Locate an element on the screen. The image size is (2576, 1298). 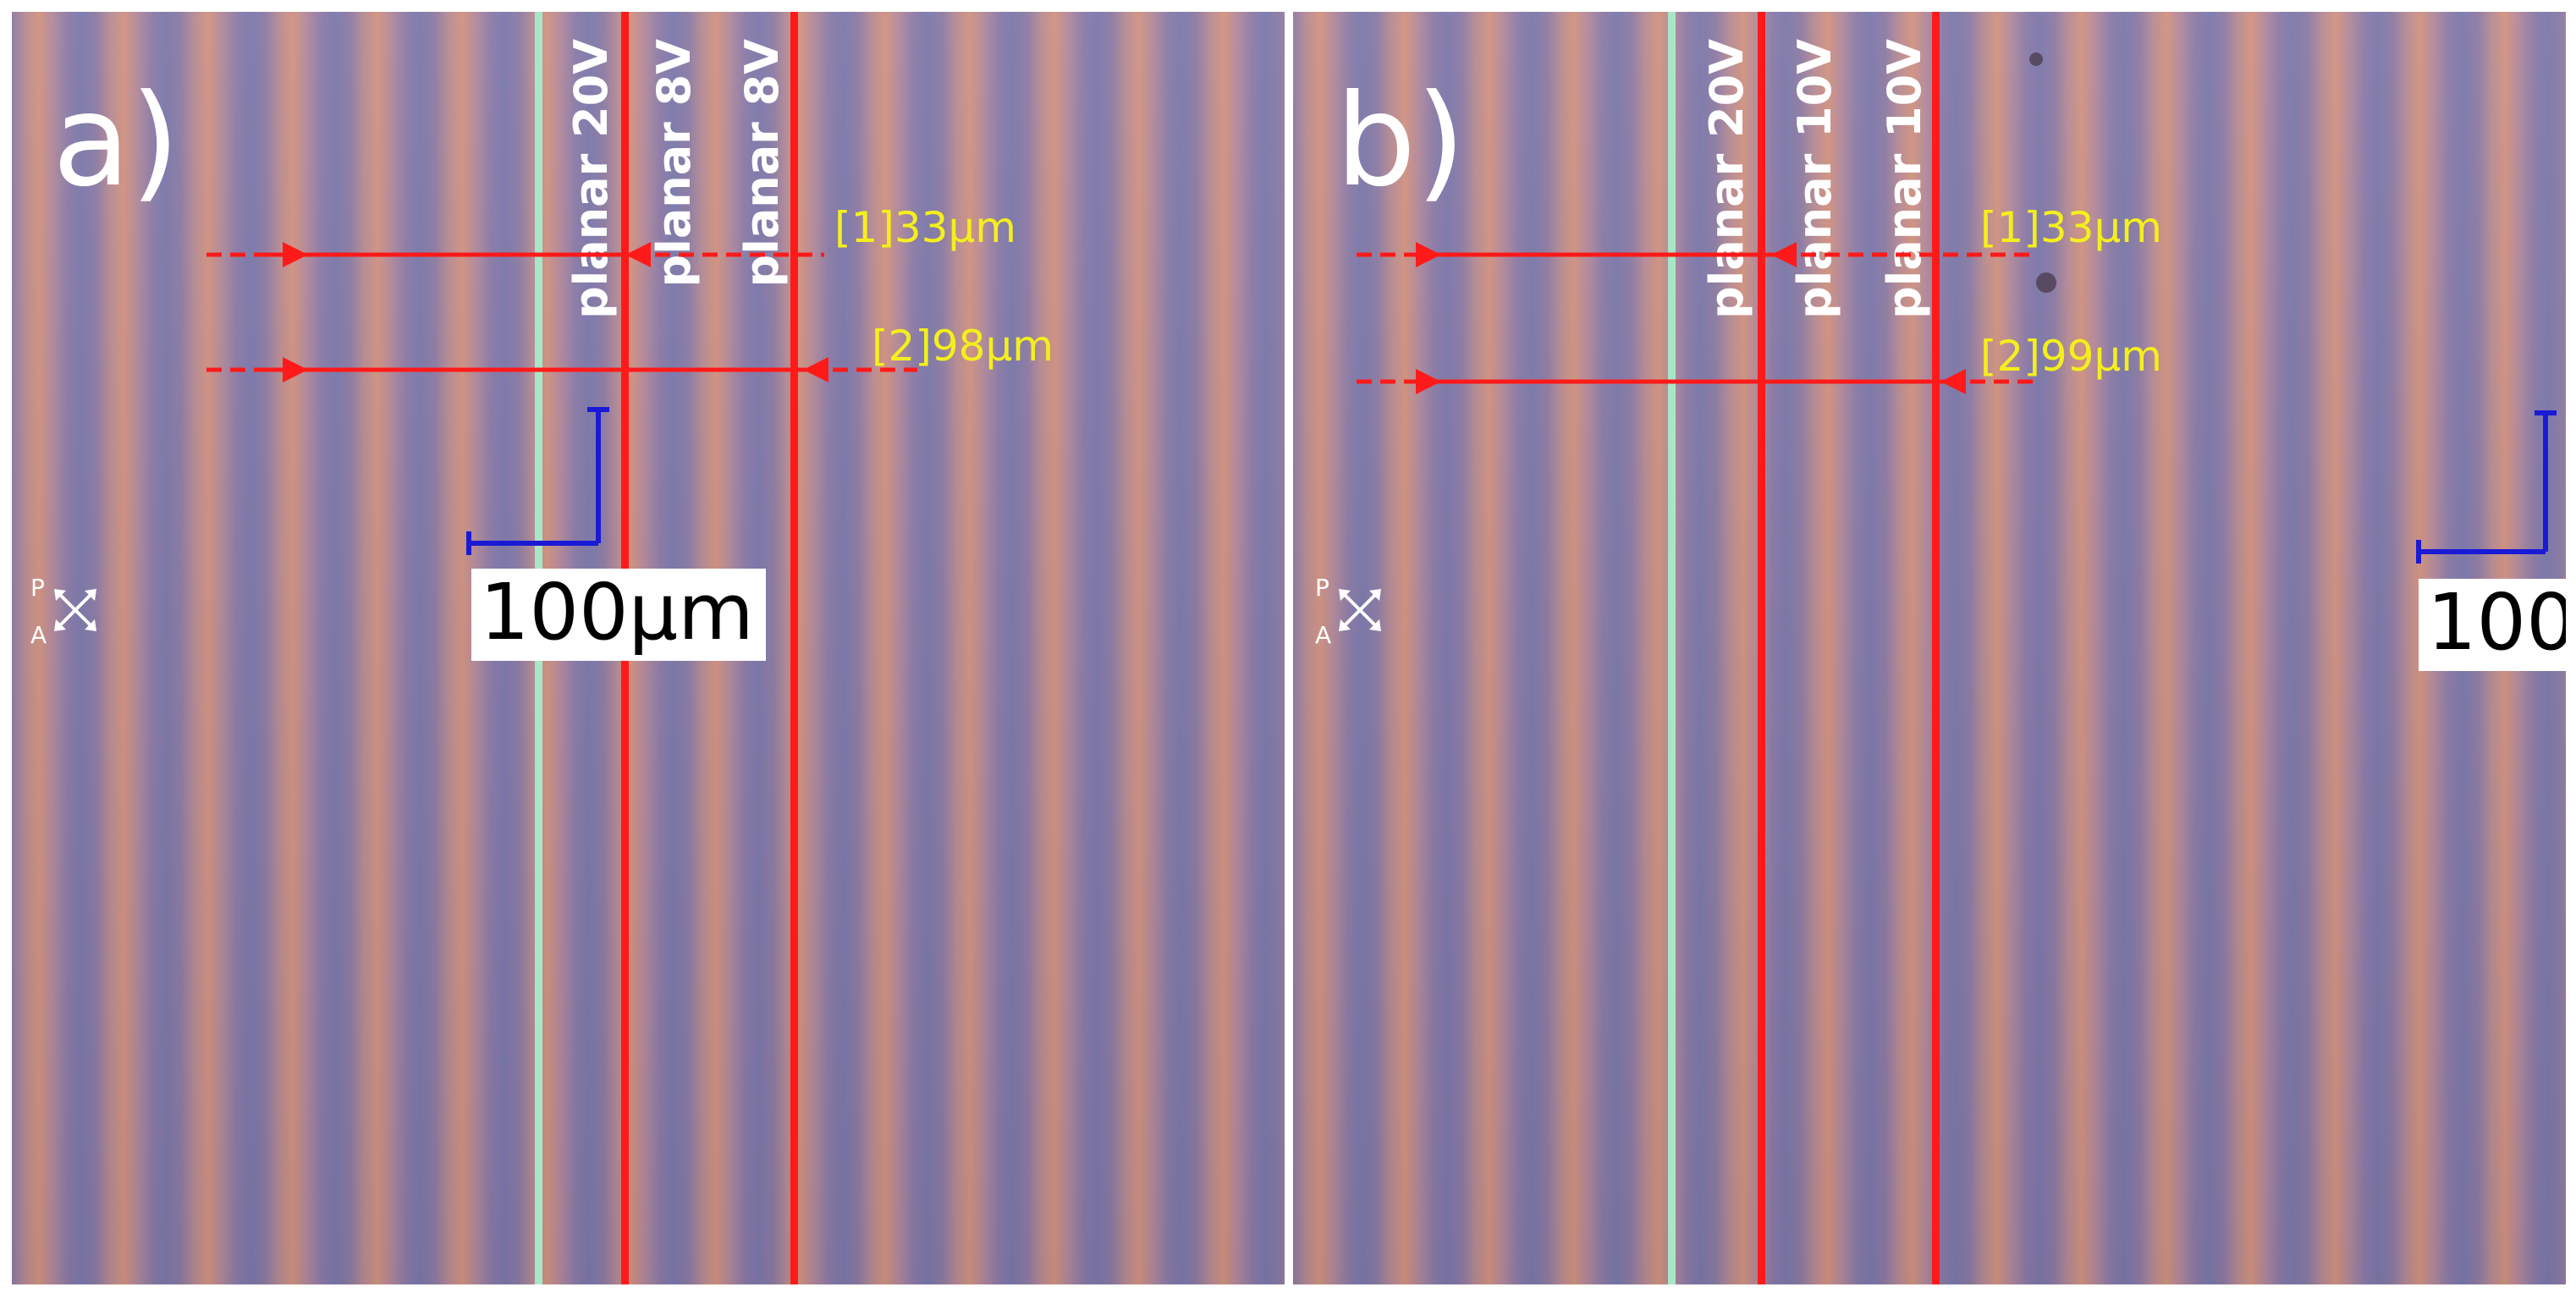
measurement-label: [2]99μm is located at coordinates (2071, 356).